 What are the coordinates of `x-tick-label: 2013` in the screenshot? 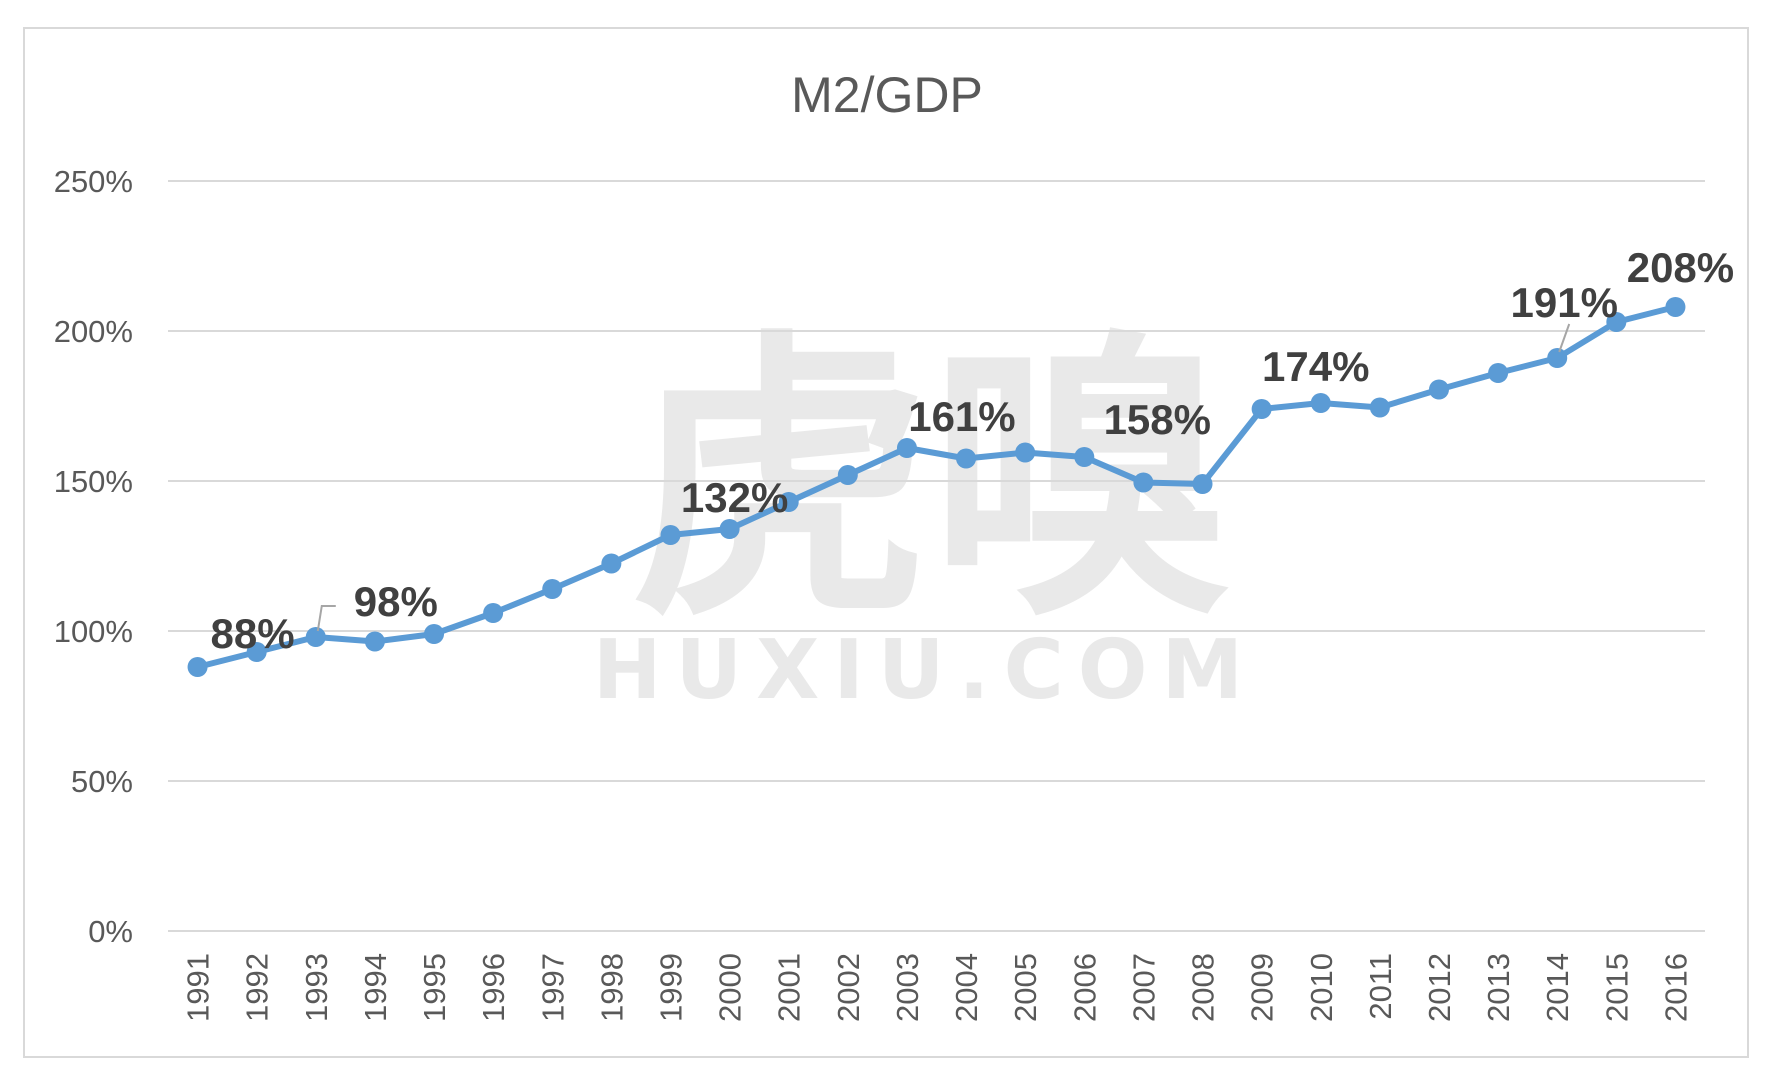 It's located at (1498, 987).